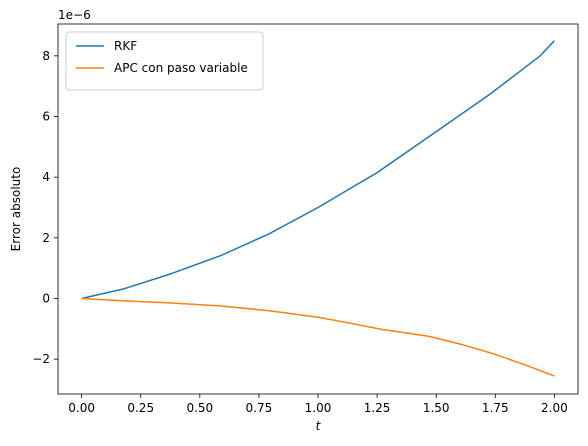 This screenshot has width=588, height=446. What do you see at coordinates (45, 207) in the screenshot?
I see `y-axis: −2 0 2 4 6 8` at bounding box center [45, 207].